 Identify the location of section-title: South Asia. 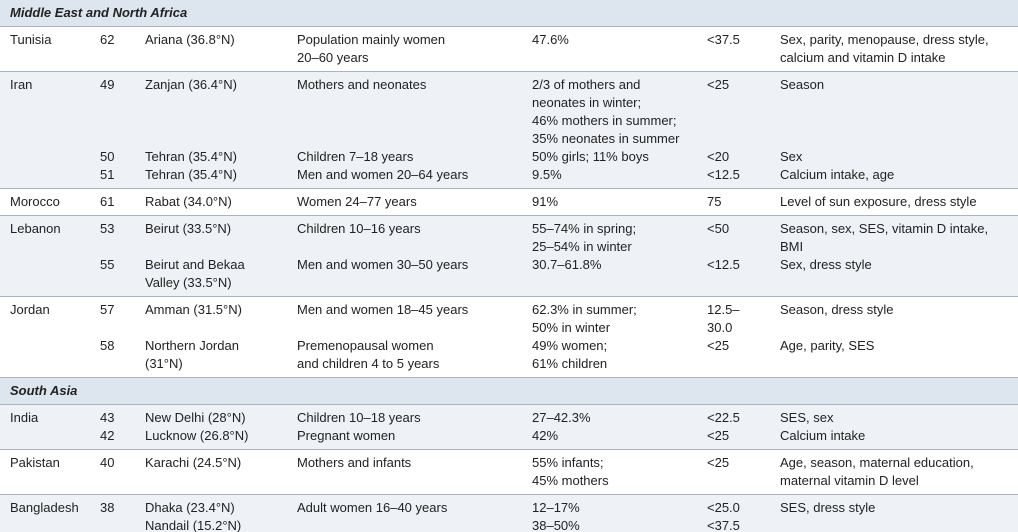
(44, 390).